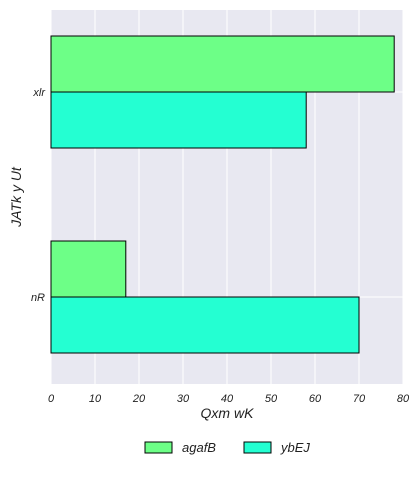 This screenshot has height=480, width=420. What do you see at coordinates (205, 325) in the screenshot?
I see `bar-ybEJ-nR` at bounding box center [205, 325].